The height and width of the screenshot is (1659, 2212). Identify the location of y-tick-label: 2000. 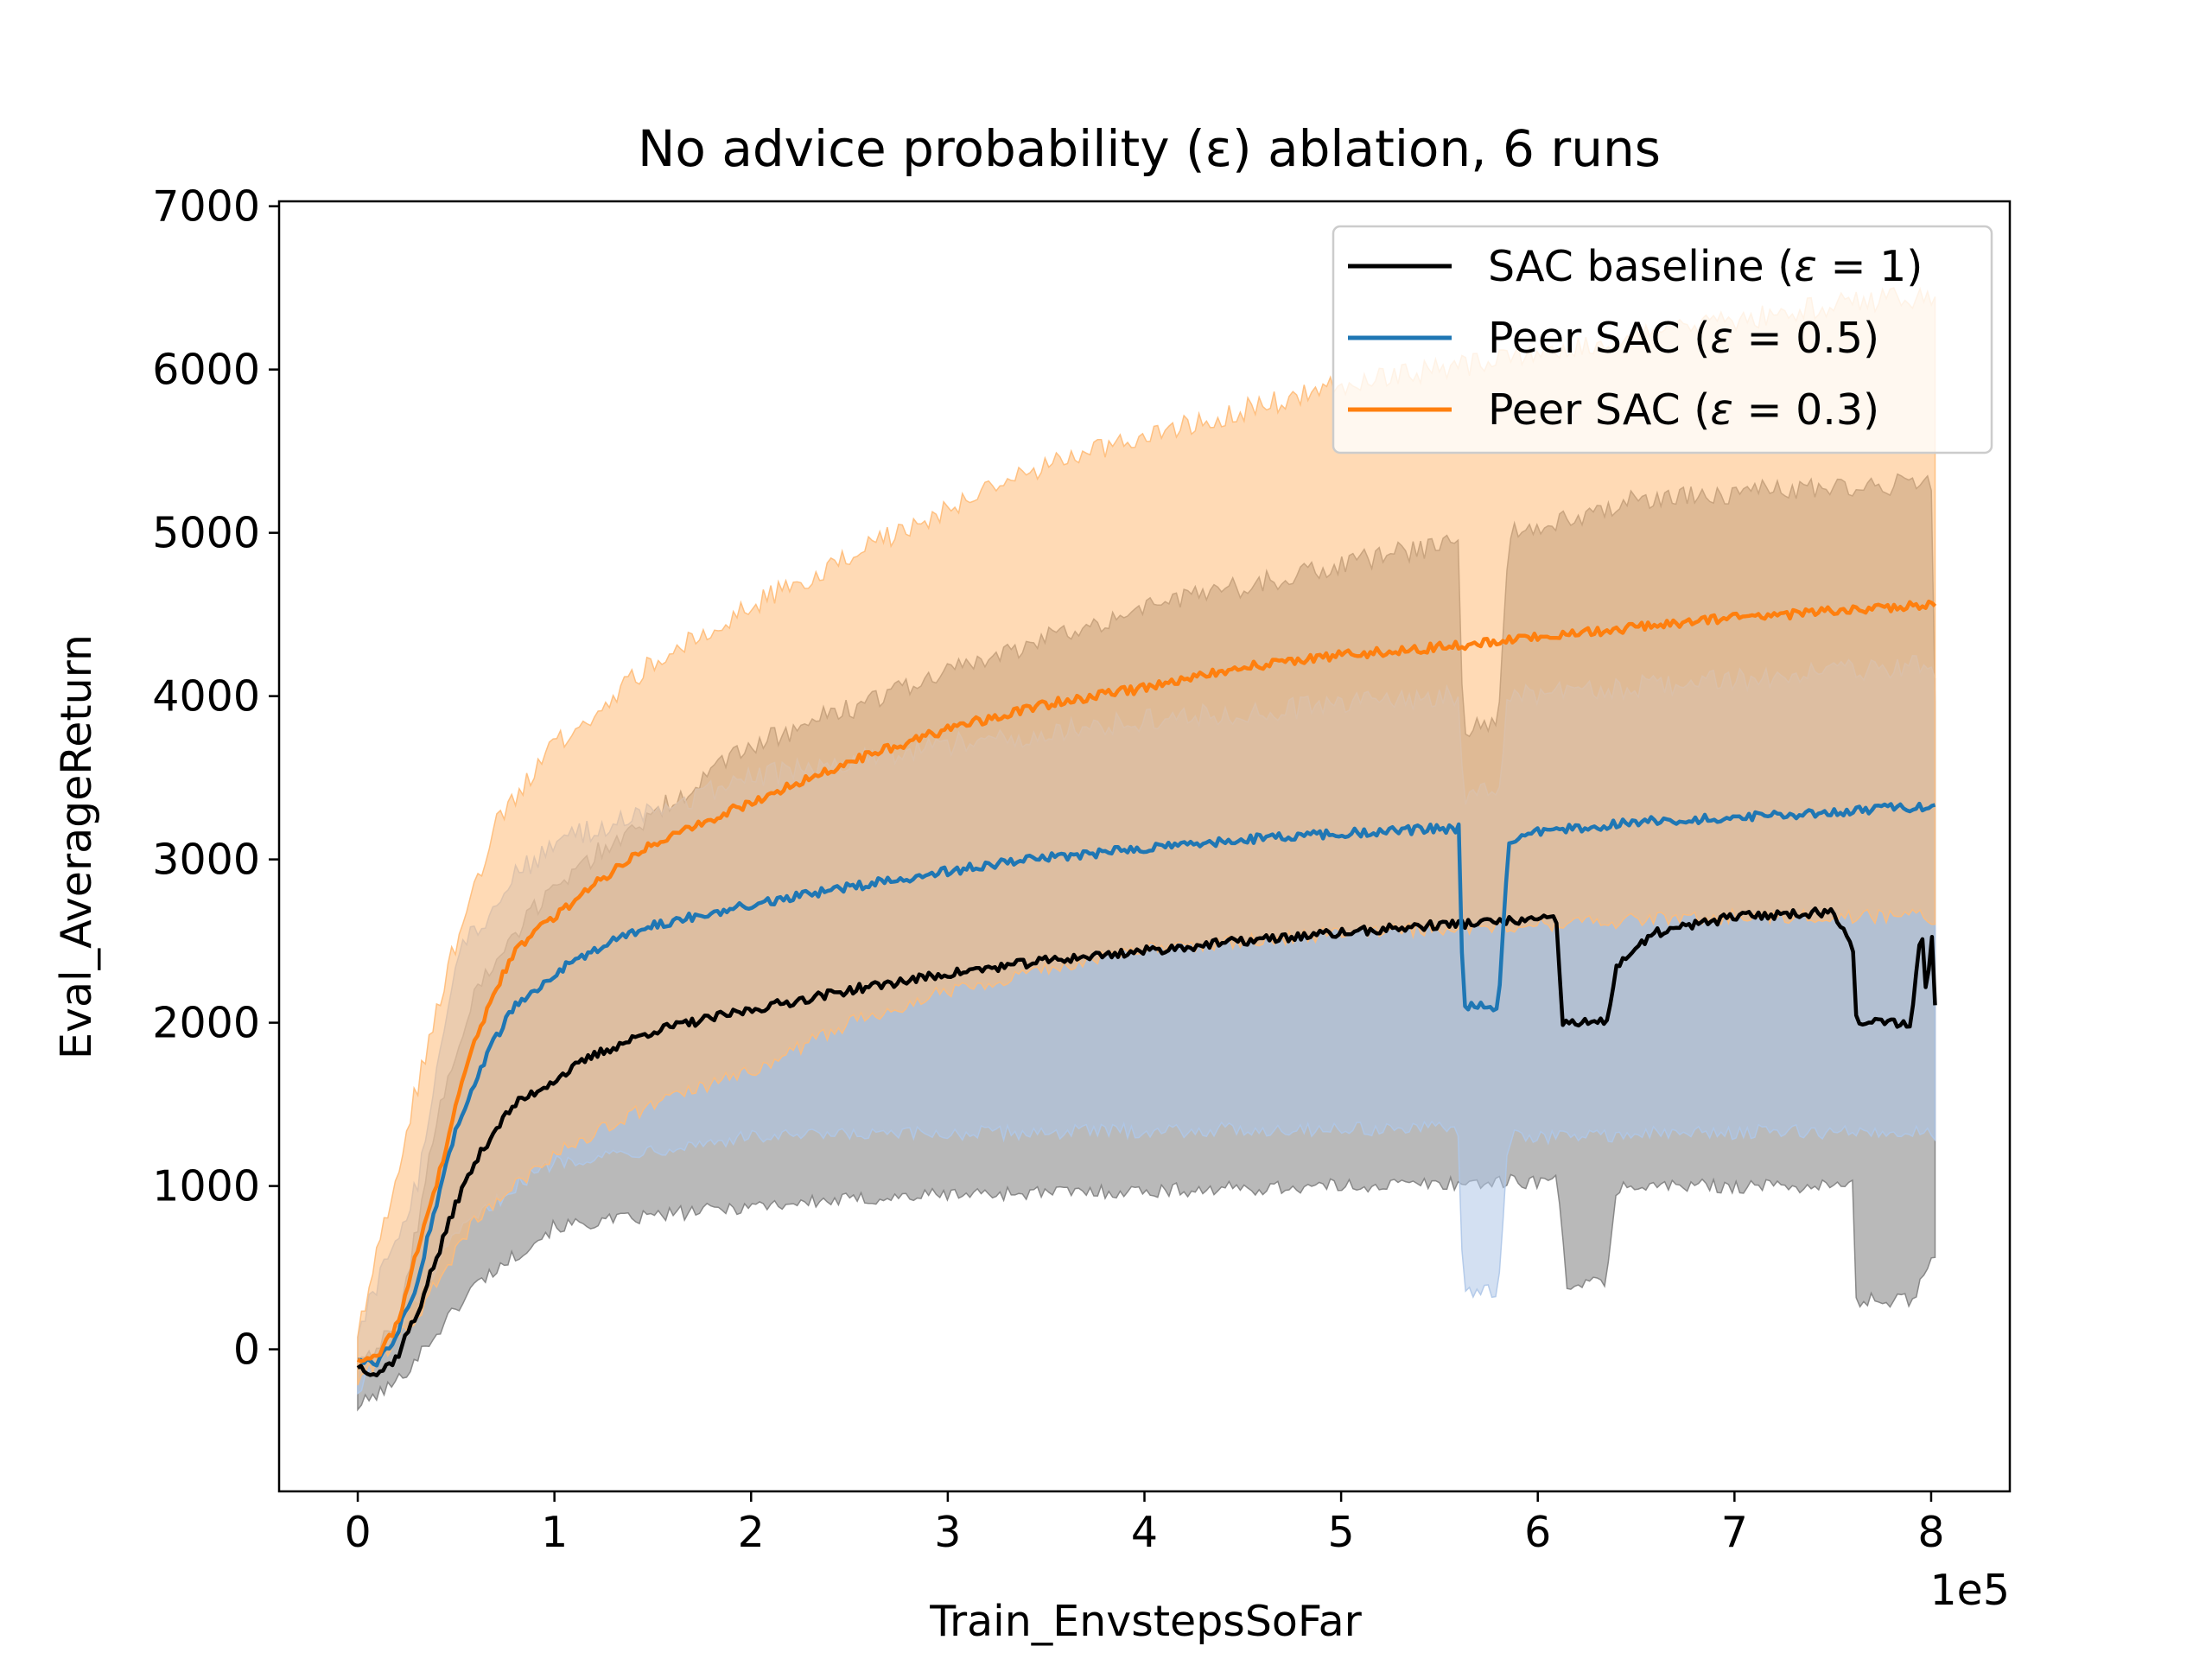
(206, 1023).